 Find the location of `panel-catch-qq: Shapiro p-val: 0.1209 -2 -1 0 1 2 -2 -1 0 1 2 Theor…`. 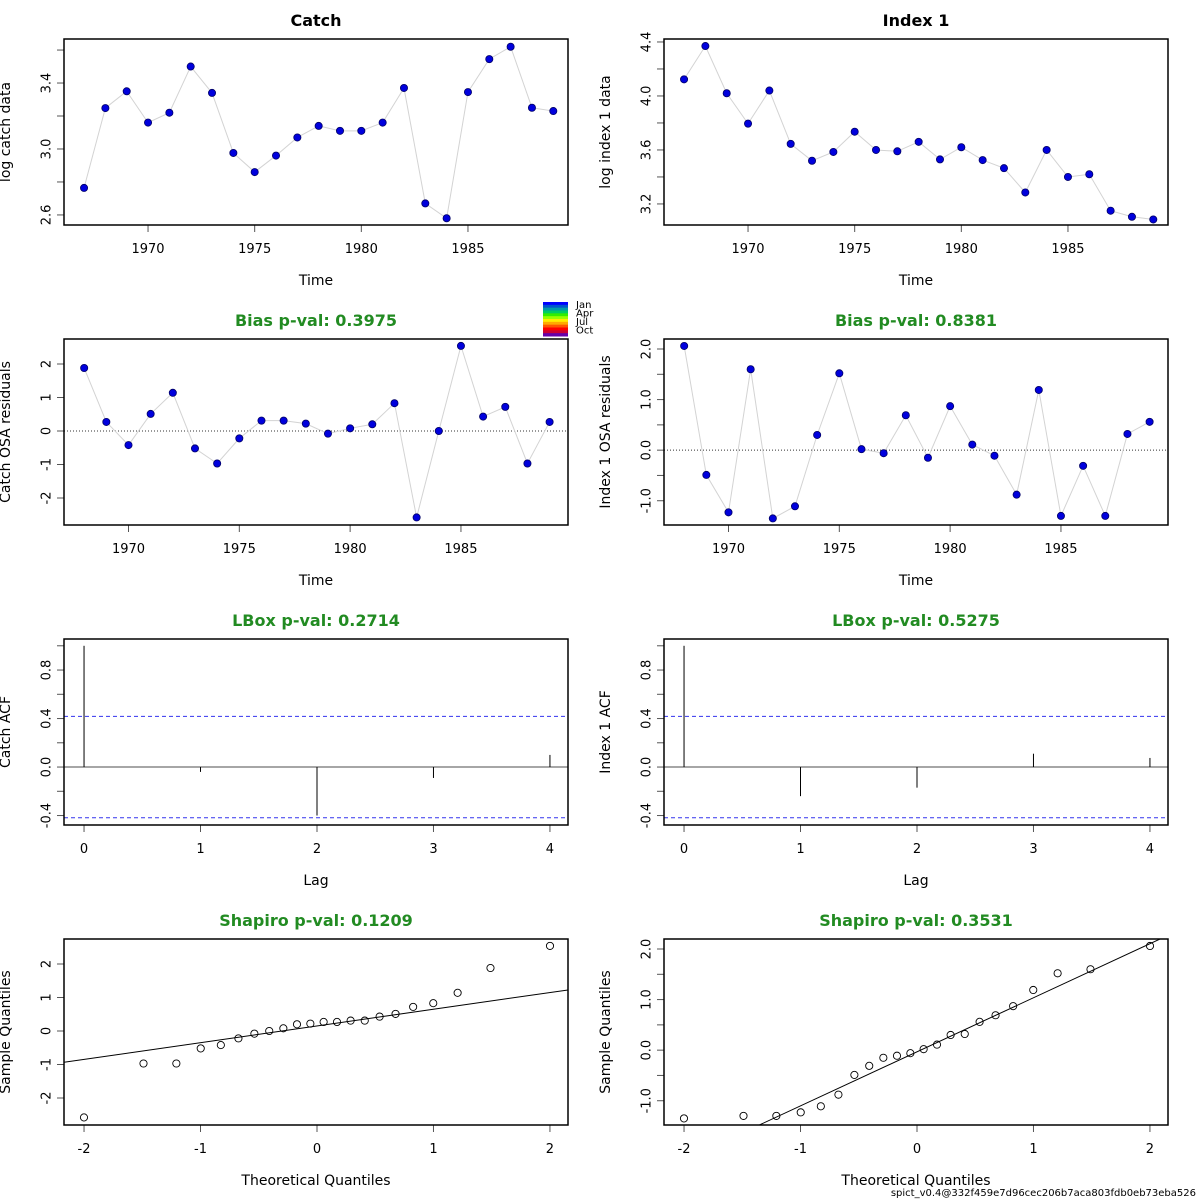

panel-catch-qq: Shapiro p-val: 0.1209 -2 -1 0 1 2 -2 -1 0 1 2 Theor… is located at coordinates (284, 1050).